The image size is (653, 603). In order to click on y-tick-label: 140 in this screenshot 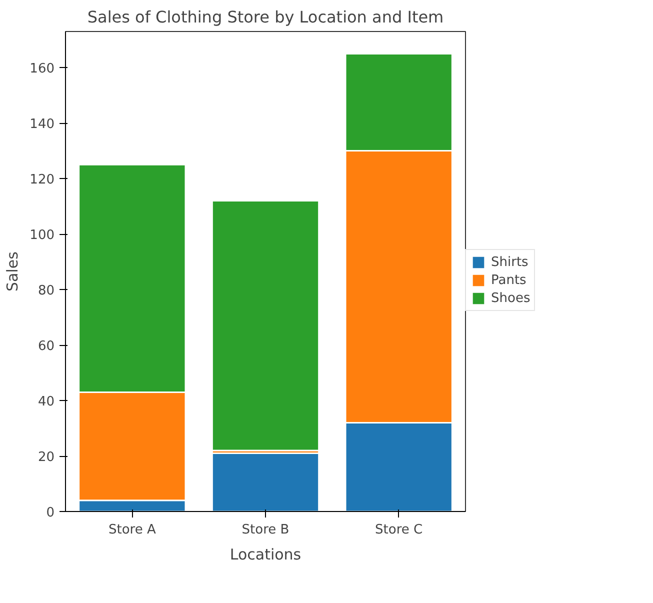, I will do `click(42, 124)`.